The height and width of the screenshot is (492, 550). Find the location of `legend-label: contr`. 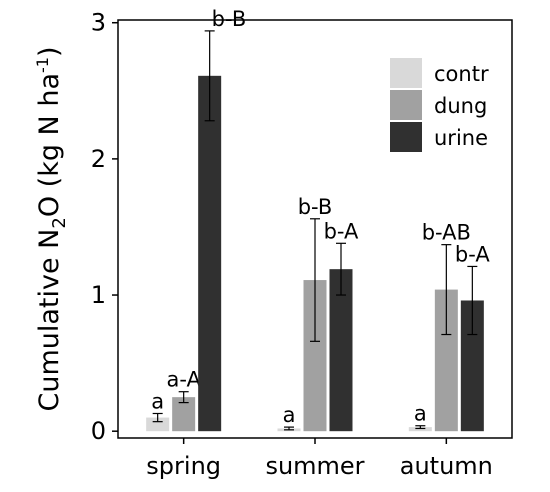

legend-label: contr is located at coordinates (461, 74).